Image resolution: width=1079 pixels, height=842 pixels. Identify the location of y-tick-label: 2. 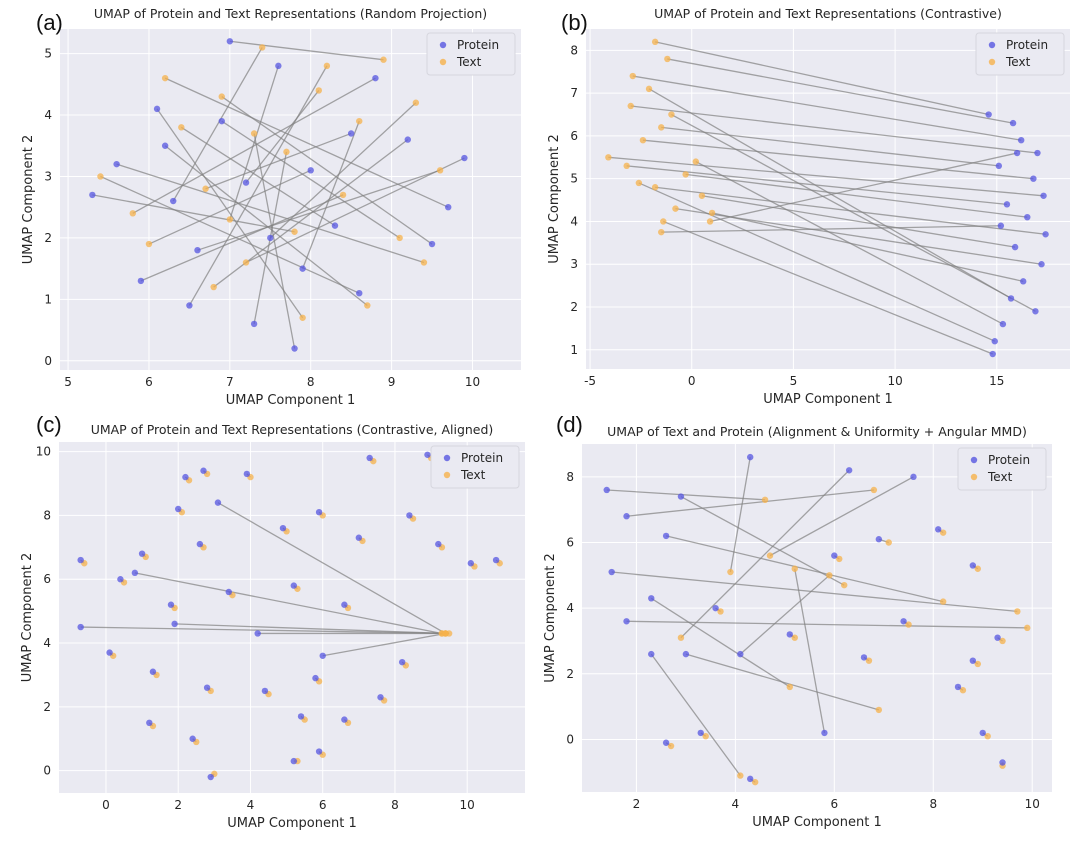
(570, 674).